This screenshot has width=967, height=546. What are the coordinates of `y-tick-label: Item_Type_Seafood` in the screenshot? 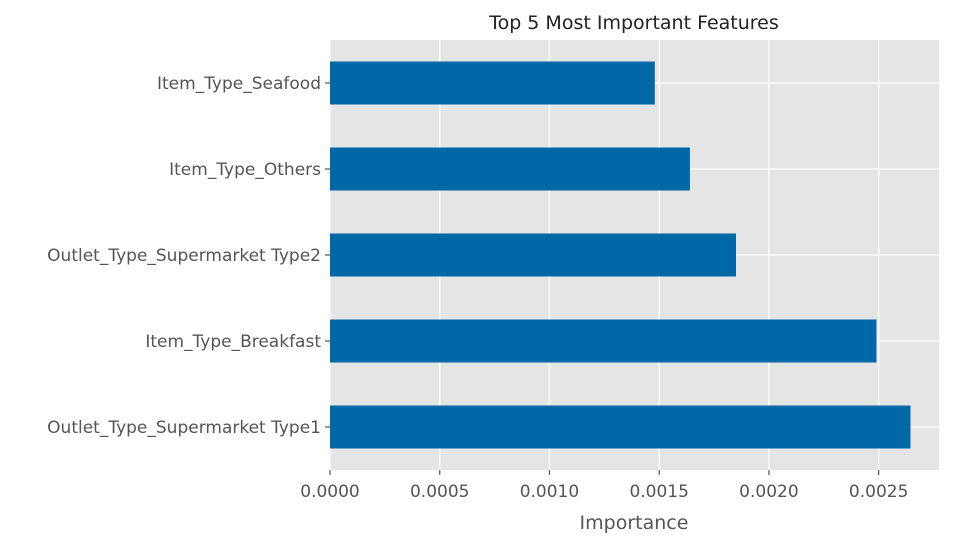 It's located at (239, 84).